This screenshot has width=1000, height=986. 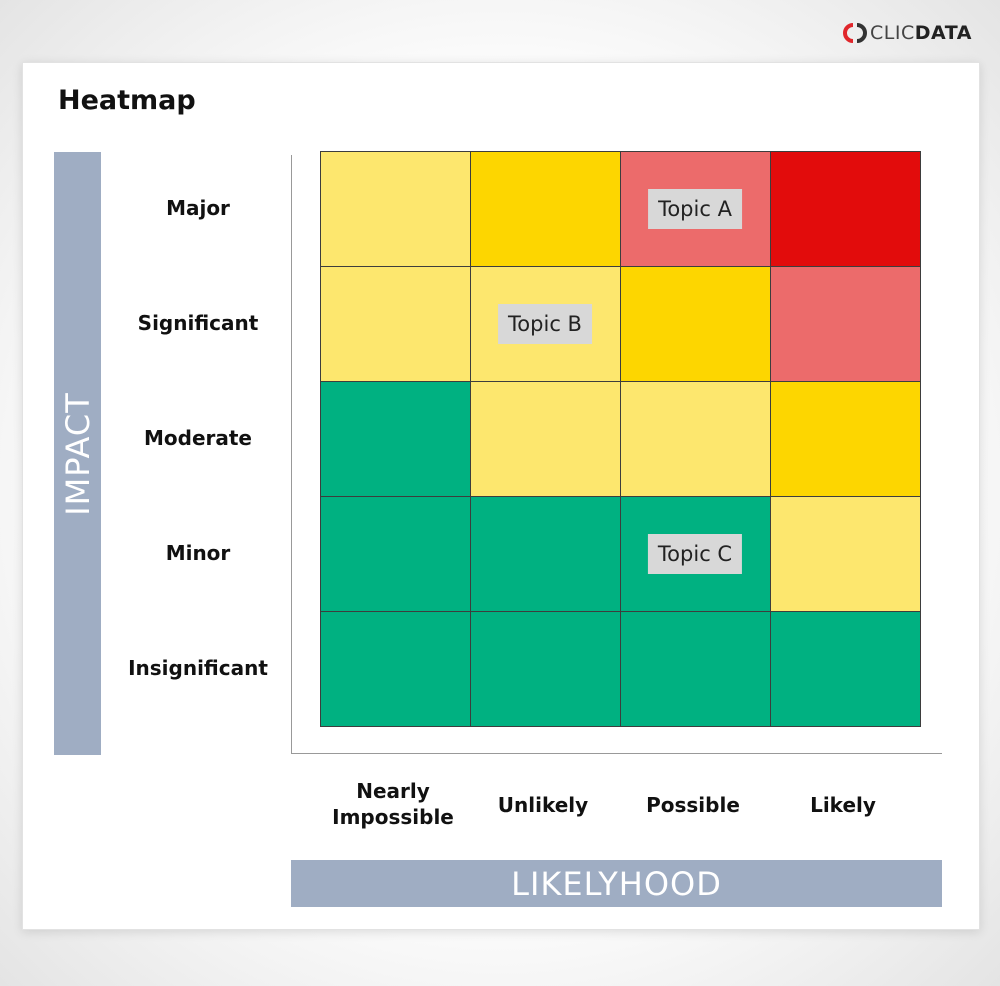 I want to click on y-tick-label: Major, so click(x=198, y=207).